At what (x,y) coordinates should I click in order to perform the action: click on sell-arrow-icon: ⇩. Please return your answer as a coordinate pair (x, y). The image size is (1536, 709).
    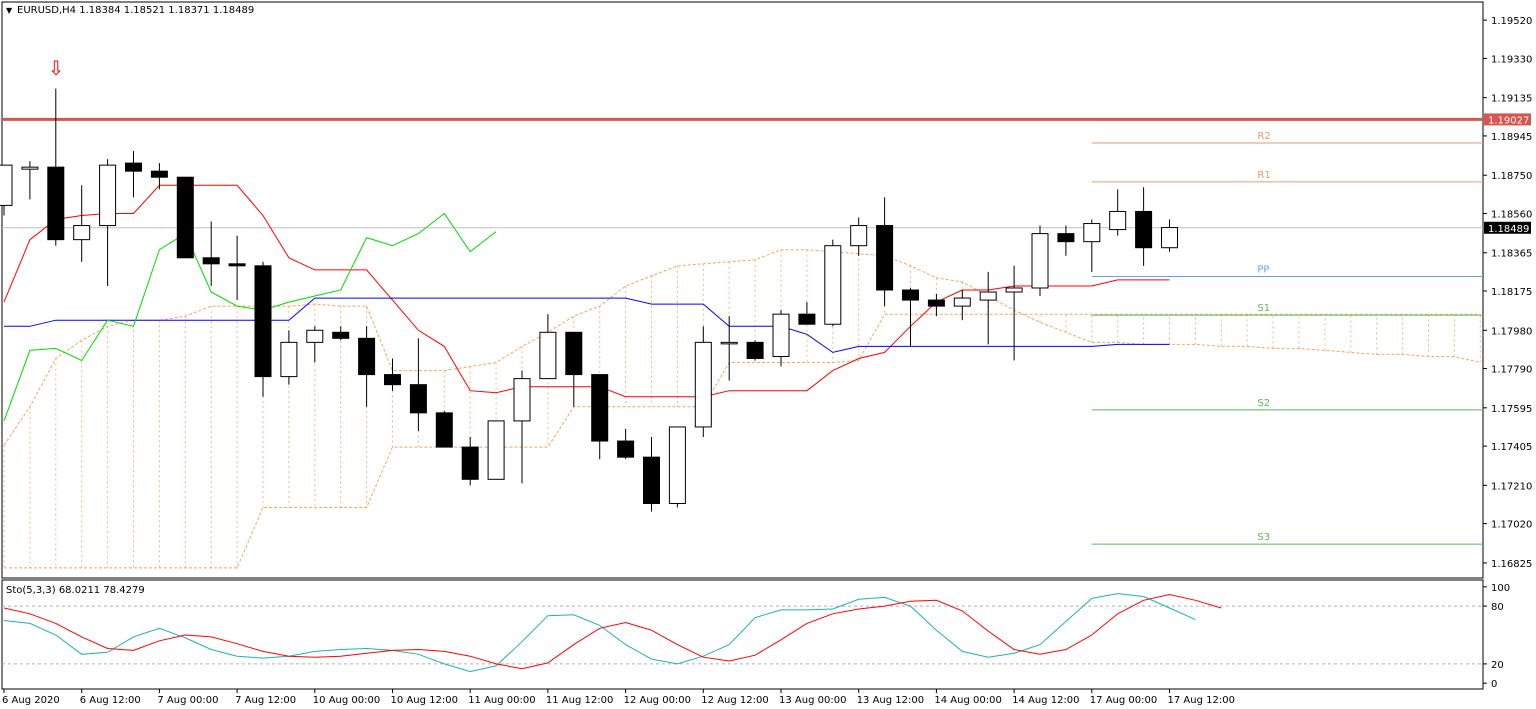
    Looking at the image, I should click on (56, 68).